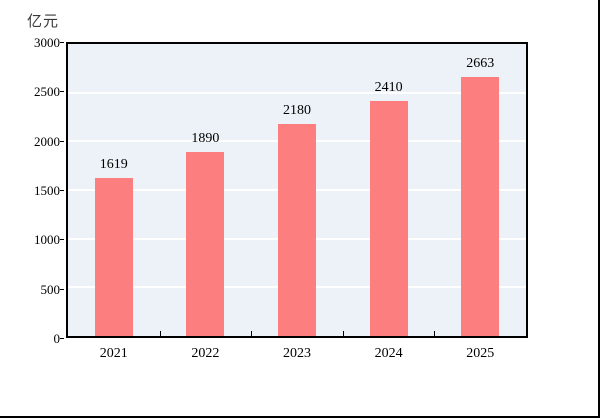  Describe the element at coordinates (47, 190) in the screenshot. I see `y-axis-label-1500: 1500` at that location.